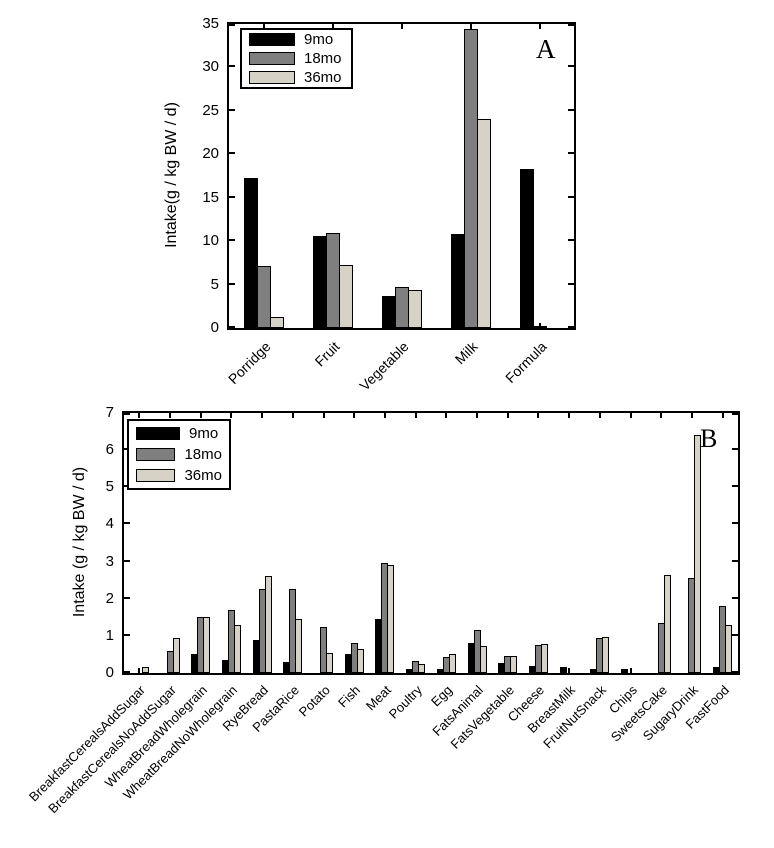 The height and width of the screenshot is (848, 774). I want to click on bar-9mo-Formula, so click(527, 248).